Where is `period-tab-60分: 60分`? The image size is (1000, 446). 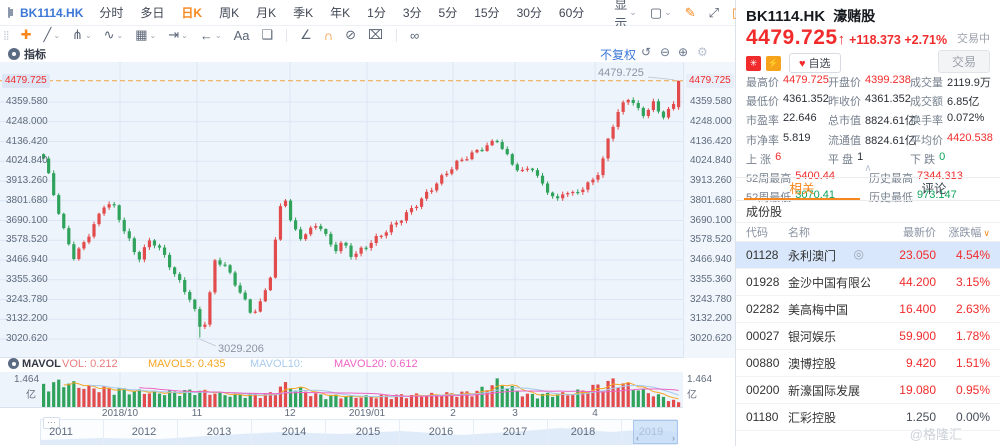 period-tab-60分: 60分 is located at coordinates (571, 13).